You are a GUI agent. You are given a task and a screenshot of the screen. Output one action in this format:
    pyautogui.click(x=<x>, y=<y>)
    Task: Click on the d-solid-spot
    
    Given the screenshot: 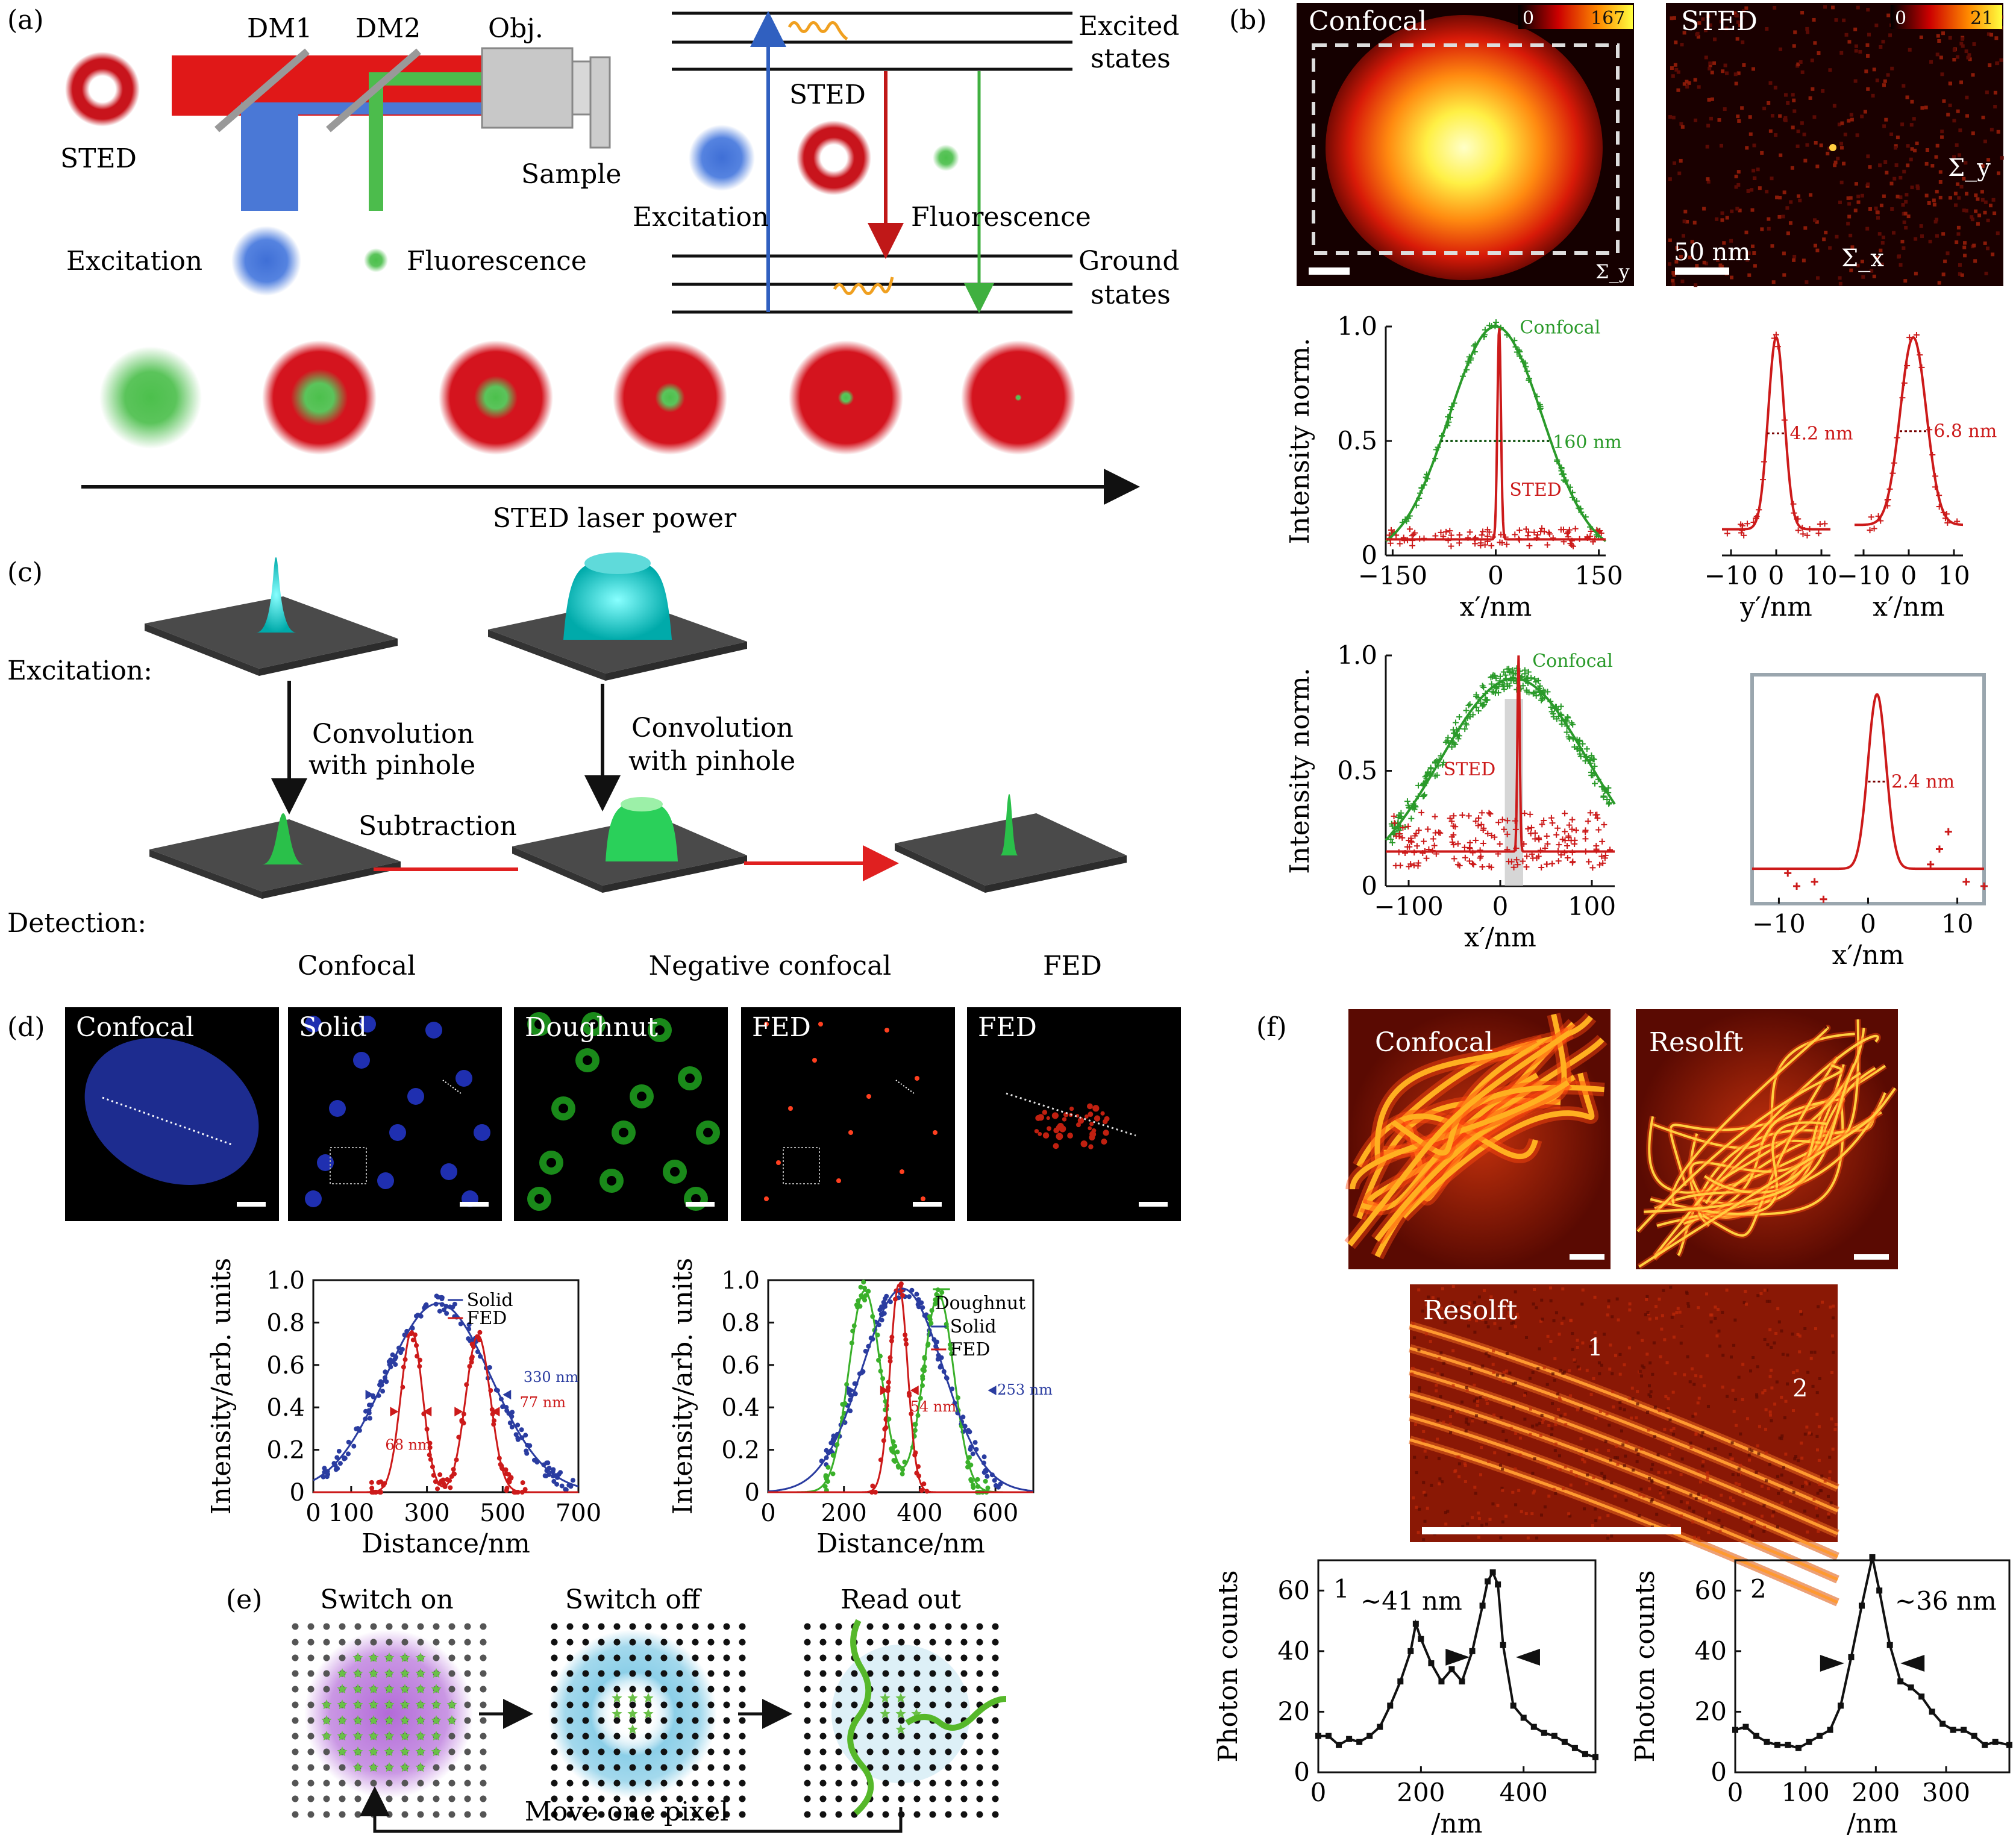 What is the action you would take?
    pyautogui.click(x=398, y=1132)
    